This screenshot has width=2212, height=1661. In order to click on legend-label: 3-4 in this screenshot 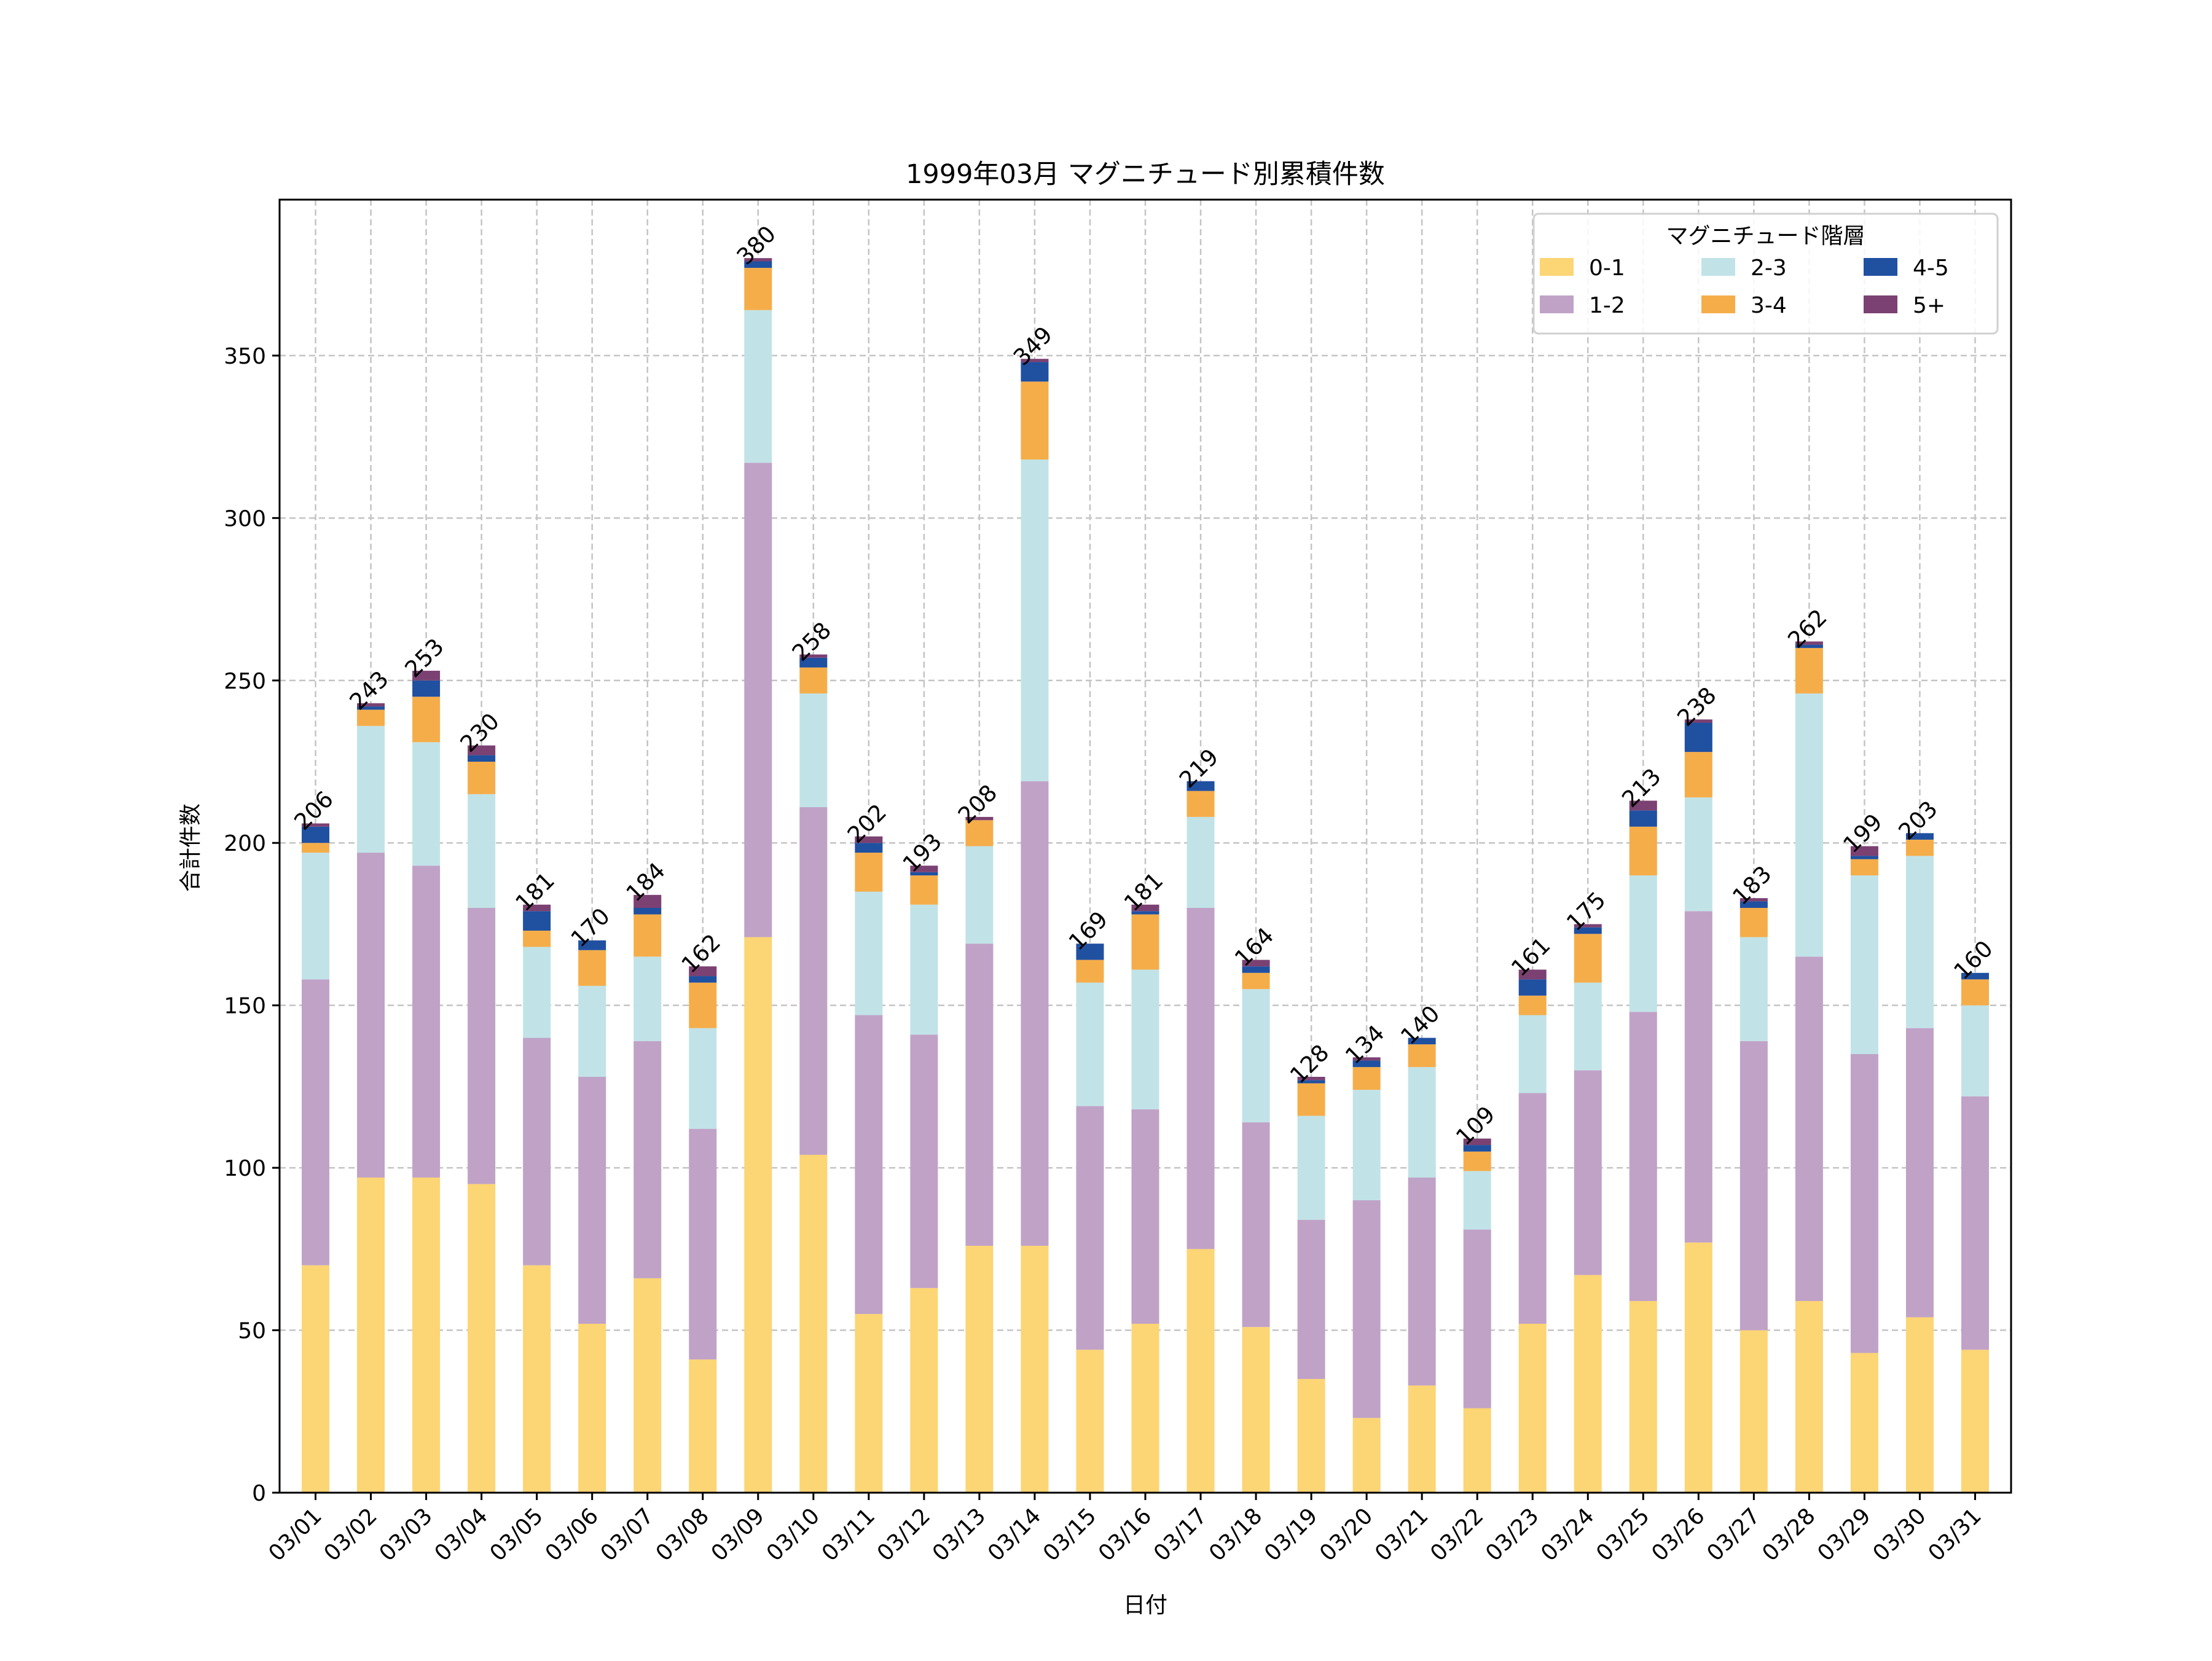, I will do `click(1769, 305)`.